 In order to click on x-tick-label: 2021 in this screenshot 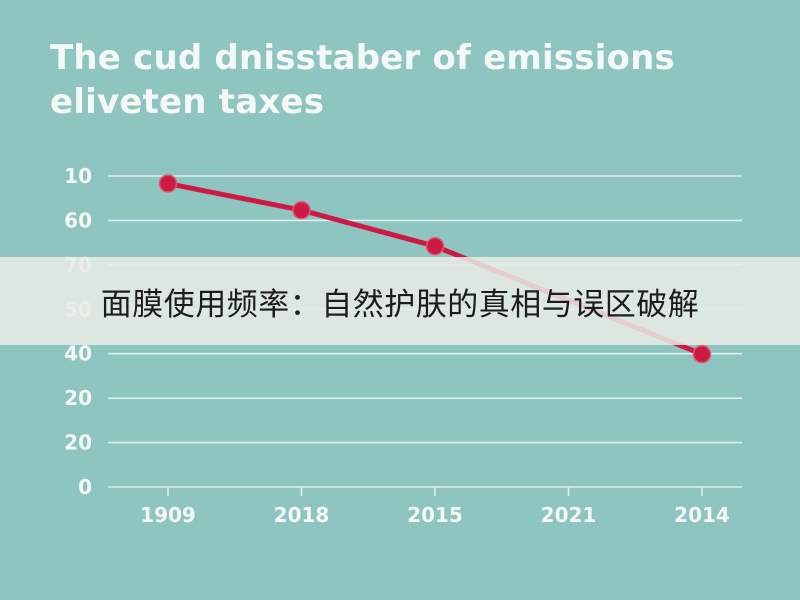, I will do `click(569, 515)`.